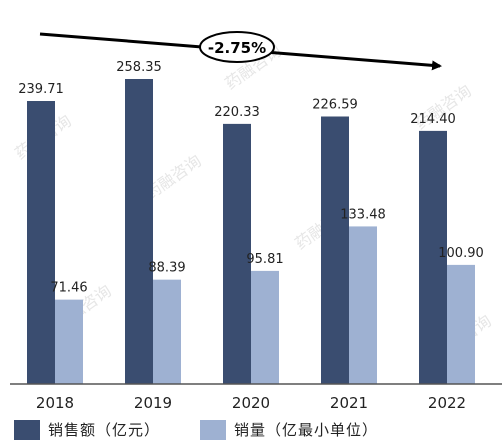 This screenshot has width=502, height=443. I want to click on legend: 销售额（亿元） 销量（亿最小单位）, so click(216, 429).